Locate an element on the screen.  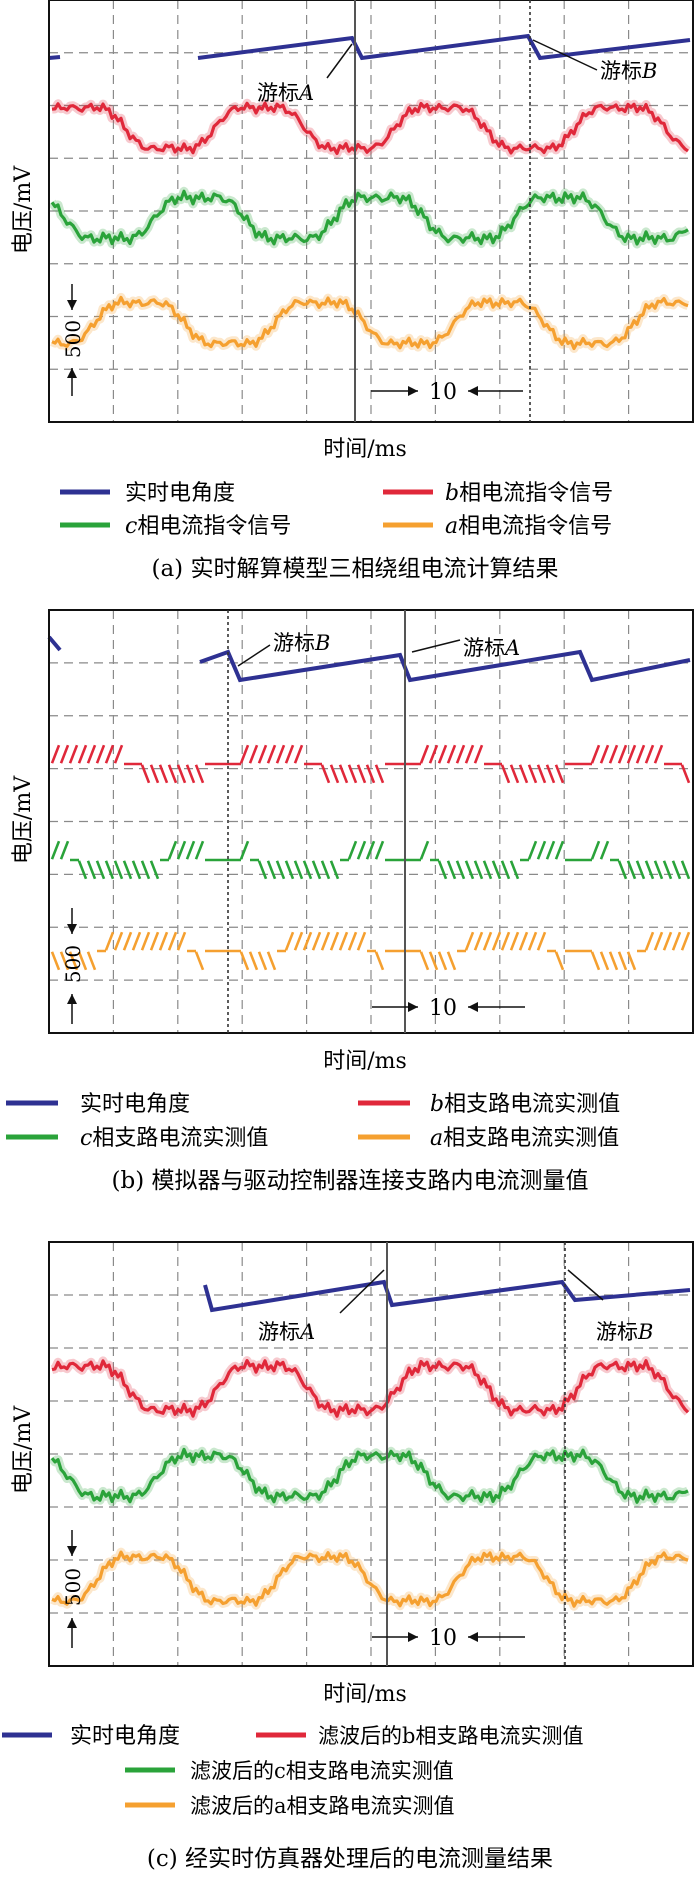
legend-b-label-c: c相支路电流实测值 is located at coordinates (174, 1138).